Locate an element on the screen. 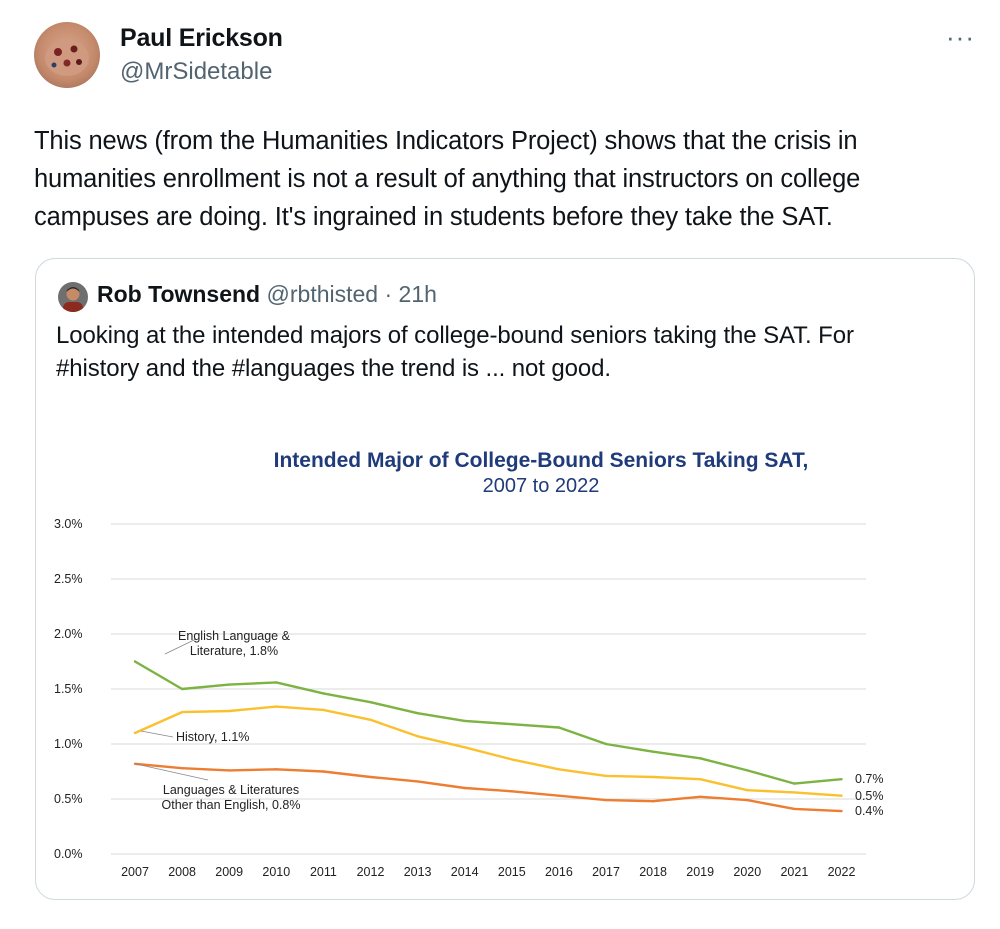  annotation-leader-history is located at coordinates (157, 734).